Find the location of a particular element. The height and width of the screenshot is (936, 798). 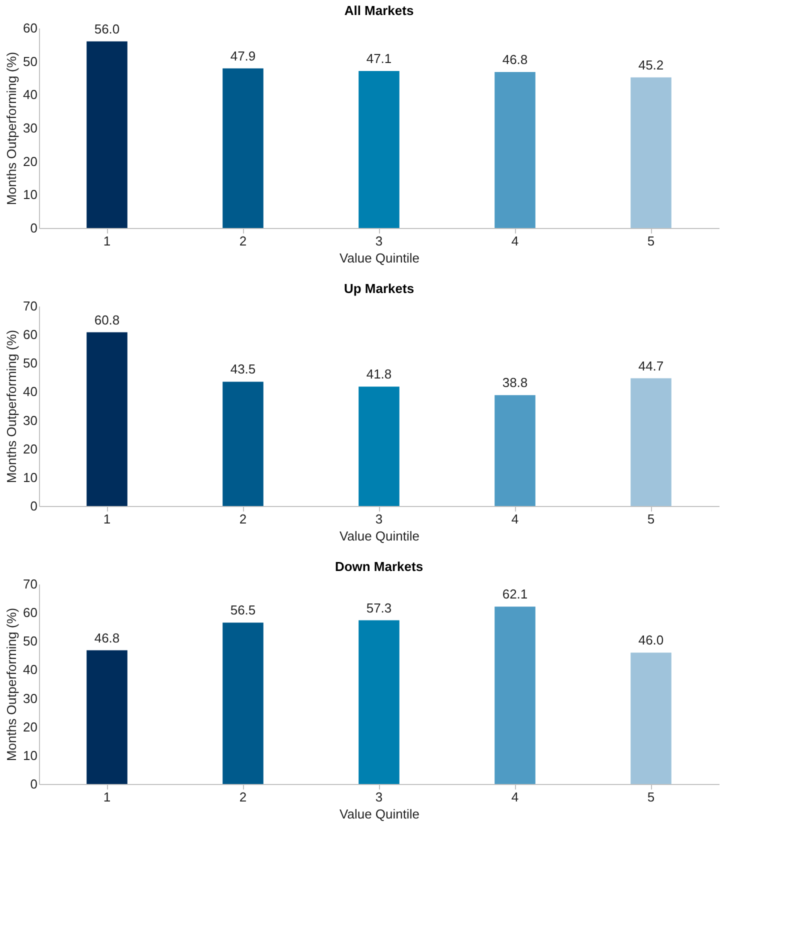

data-label: 47.9 is located at coordinates (243, 56).